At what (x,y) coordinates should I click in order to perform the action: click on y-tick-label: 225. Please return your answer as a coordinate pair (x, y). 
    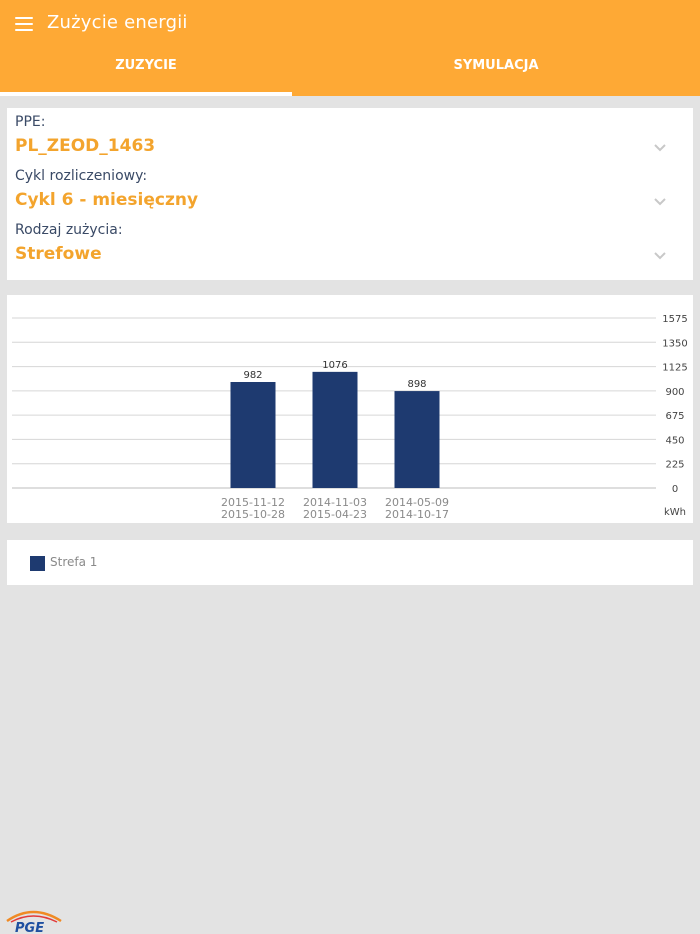
    Looking at the image, I should click on (674, 465).